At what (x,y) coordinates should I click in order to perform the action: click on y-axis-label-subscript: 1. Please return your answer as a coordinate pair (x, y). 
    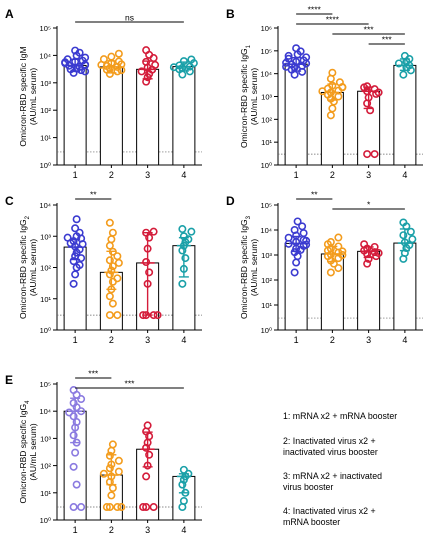
    Looking at the image, I should click on (249, 46).